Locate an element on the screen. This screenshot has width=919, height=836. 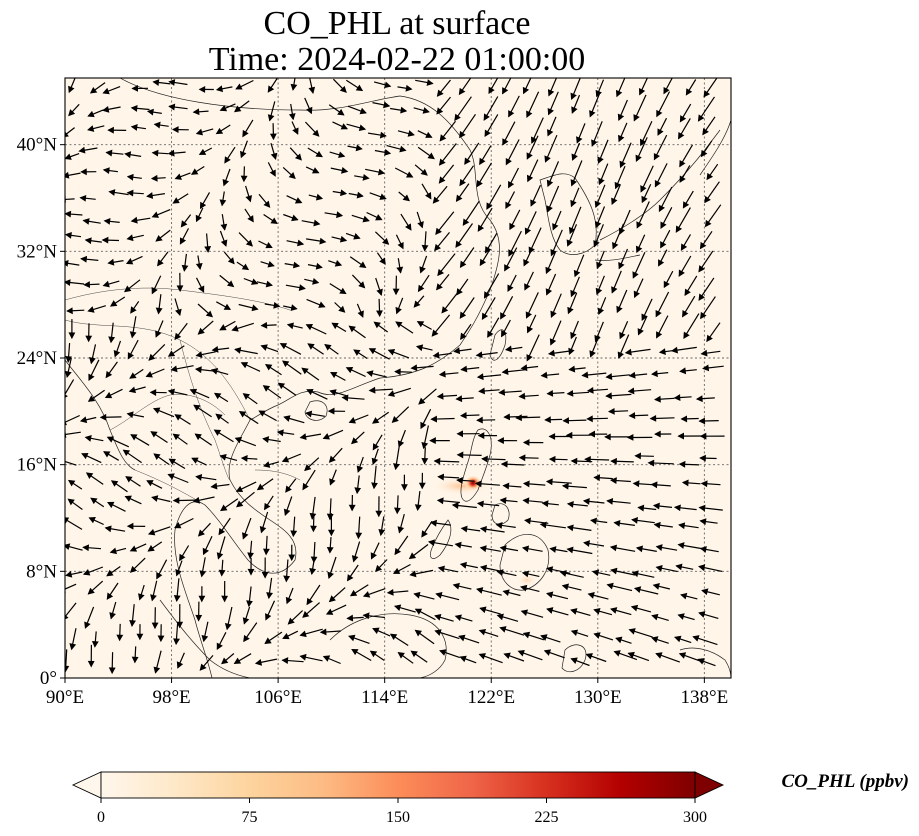
colorbar-ticks: 0 75 150 225 300 is located at coordinates (402, 812).